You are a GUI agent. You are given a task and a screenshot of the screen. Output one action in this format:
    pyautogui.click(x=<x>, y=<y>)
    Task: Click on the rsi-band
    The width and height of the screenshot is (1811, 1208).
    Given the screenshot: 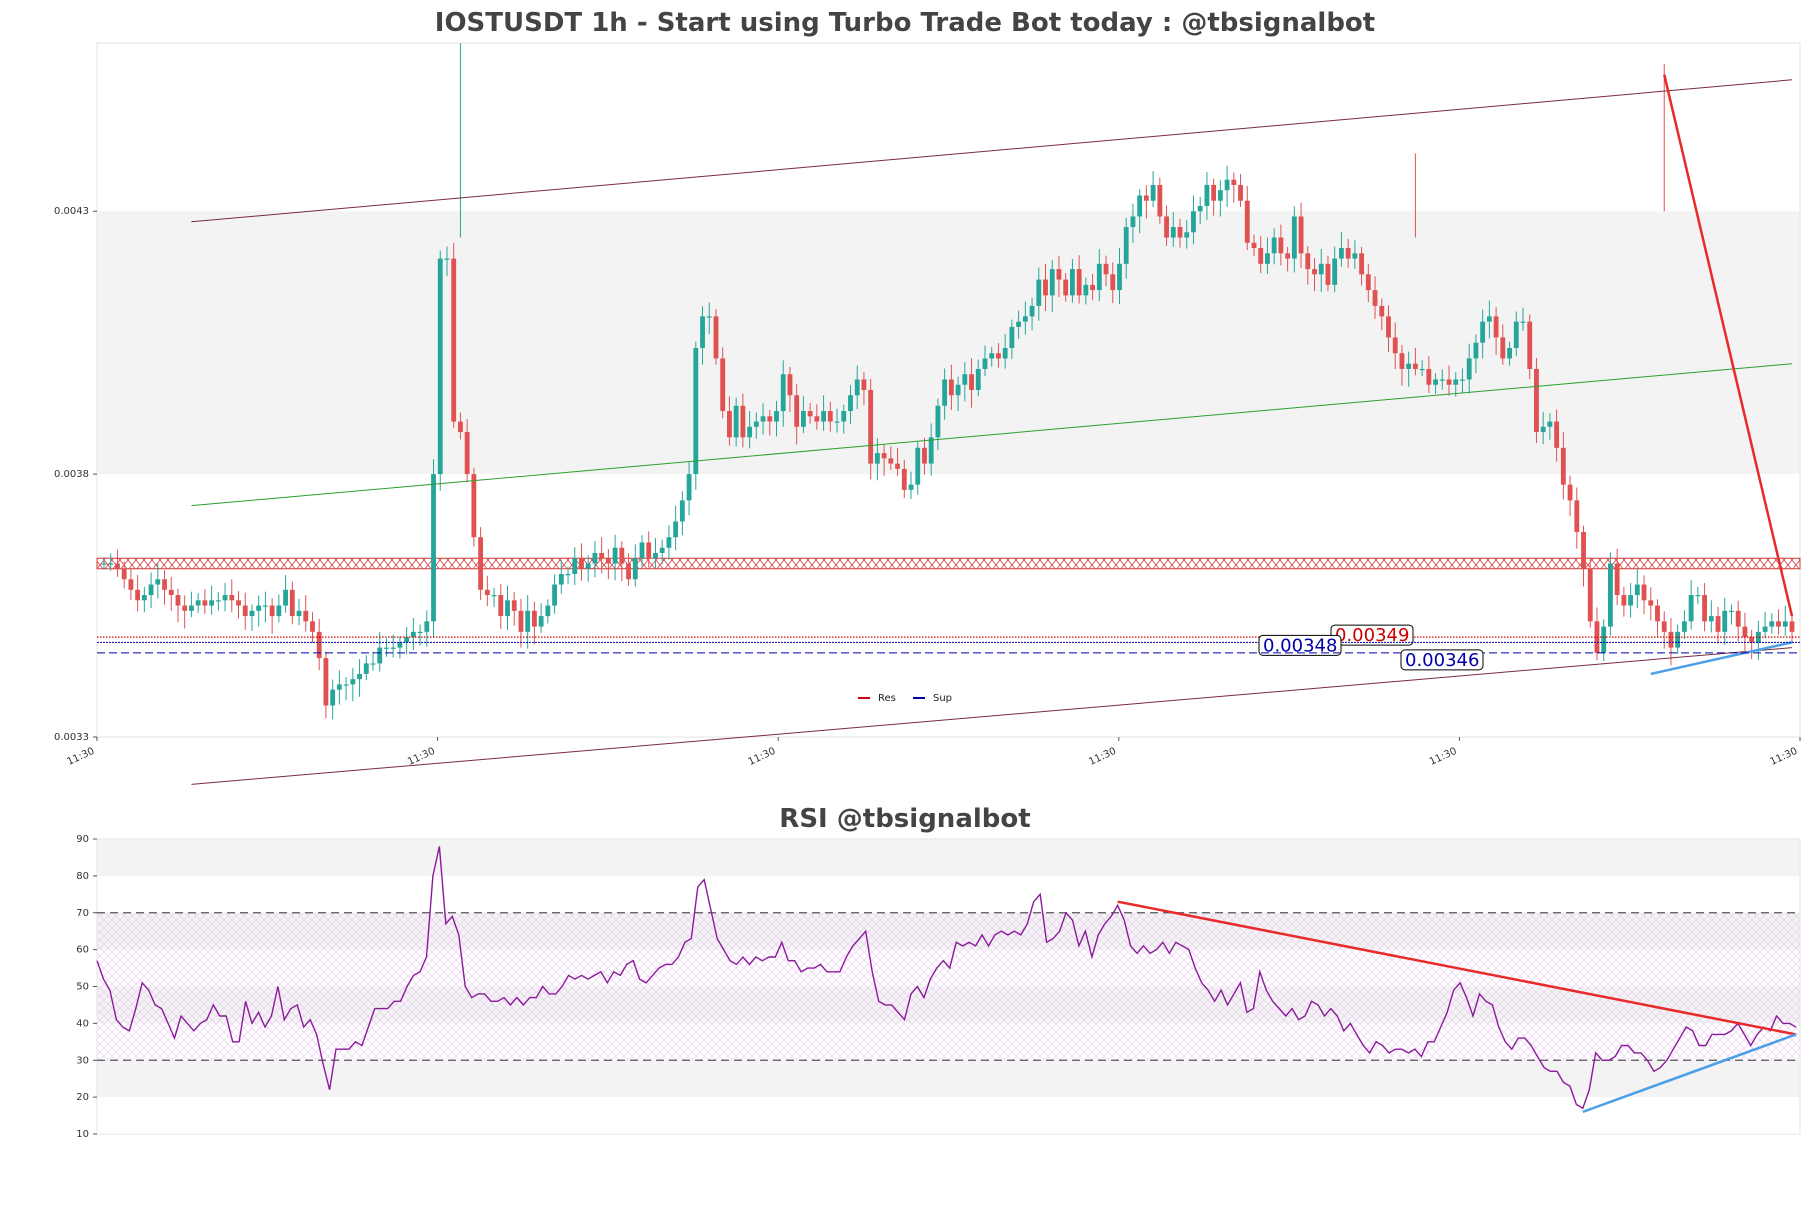 What is the action you would take?
    pyautogui.click(x=948, y=857)
    